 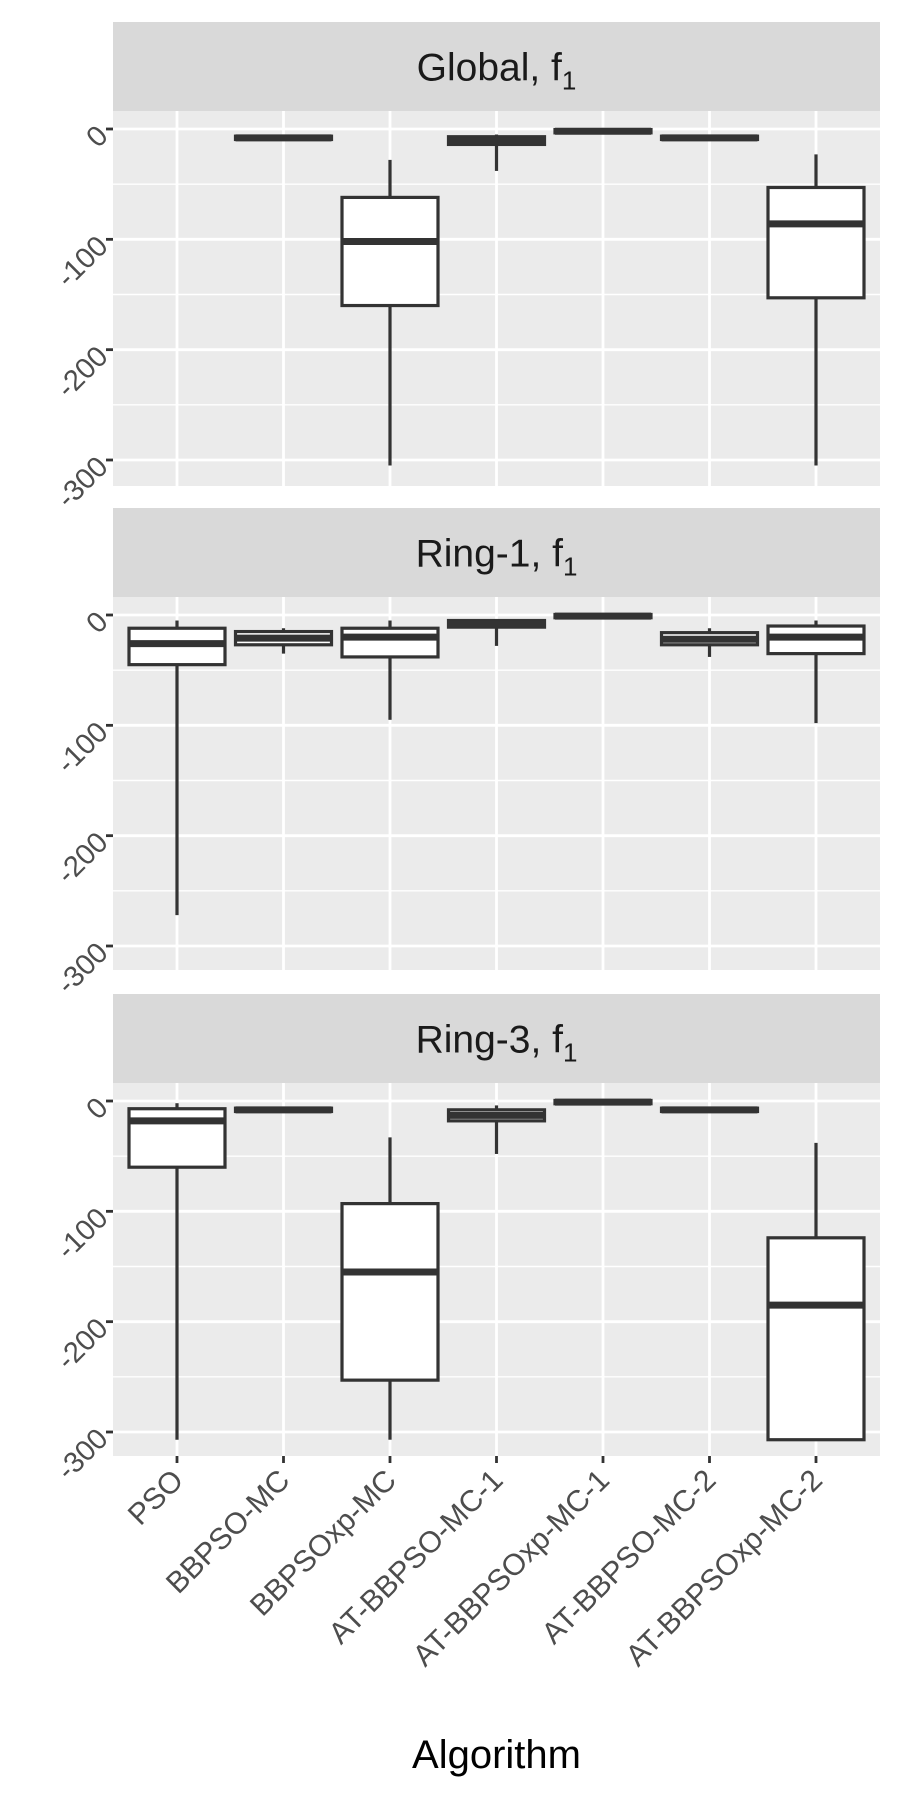 I want to click on facet-title: Ring-1, f1, so click(x=497, y=557).